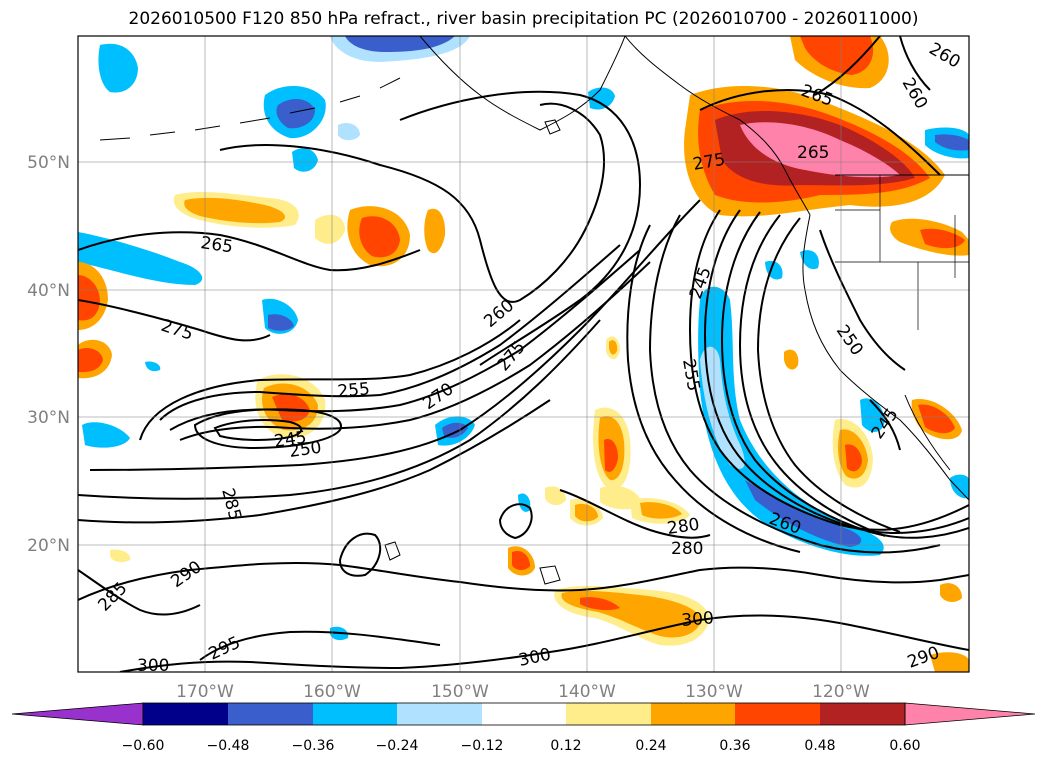 The width and height of the screenshot is (1047, 765). I want to click on aleutian-chain, so click(250, 109).